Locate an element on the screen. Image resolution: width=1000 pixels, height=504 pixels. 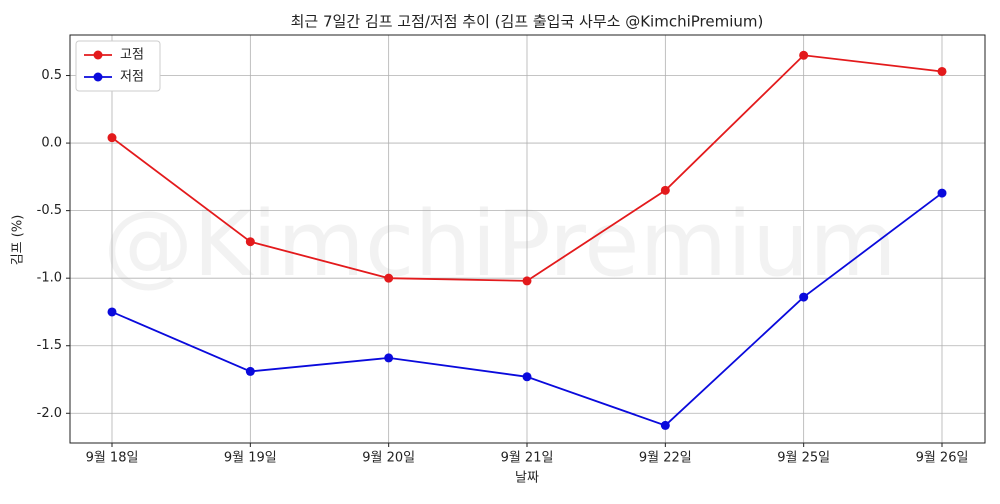
legend-label: 저점 is located at coordinates (132, 77).